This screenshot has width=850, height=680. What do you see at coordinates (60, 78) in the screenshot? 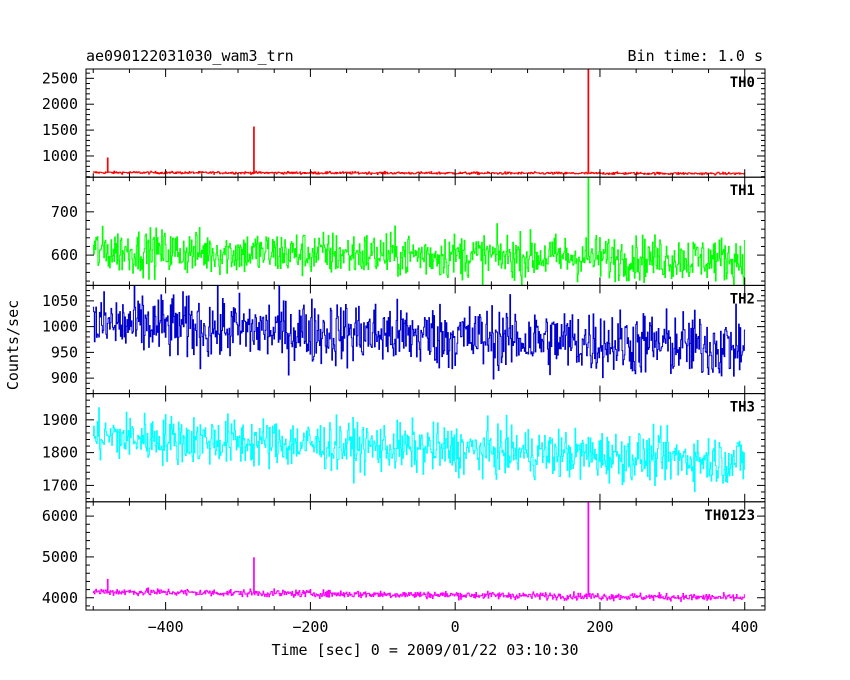
I see `y-tick-label: 2500` at bounding box center [60, 78].